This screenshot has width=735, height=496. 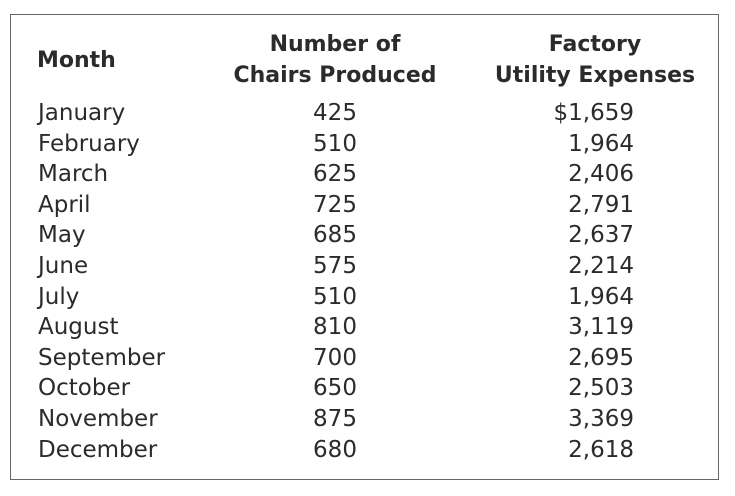 I want to click on header-util-line2: Utility Expenses, so click(x=595, y=75).